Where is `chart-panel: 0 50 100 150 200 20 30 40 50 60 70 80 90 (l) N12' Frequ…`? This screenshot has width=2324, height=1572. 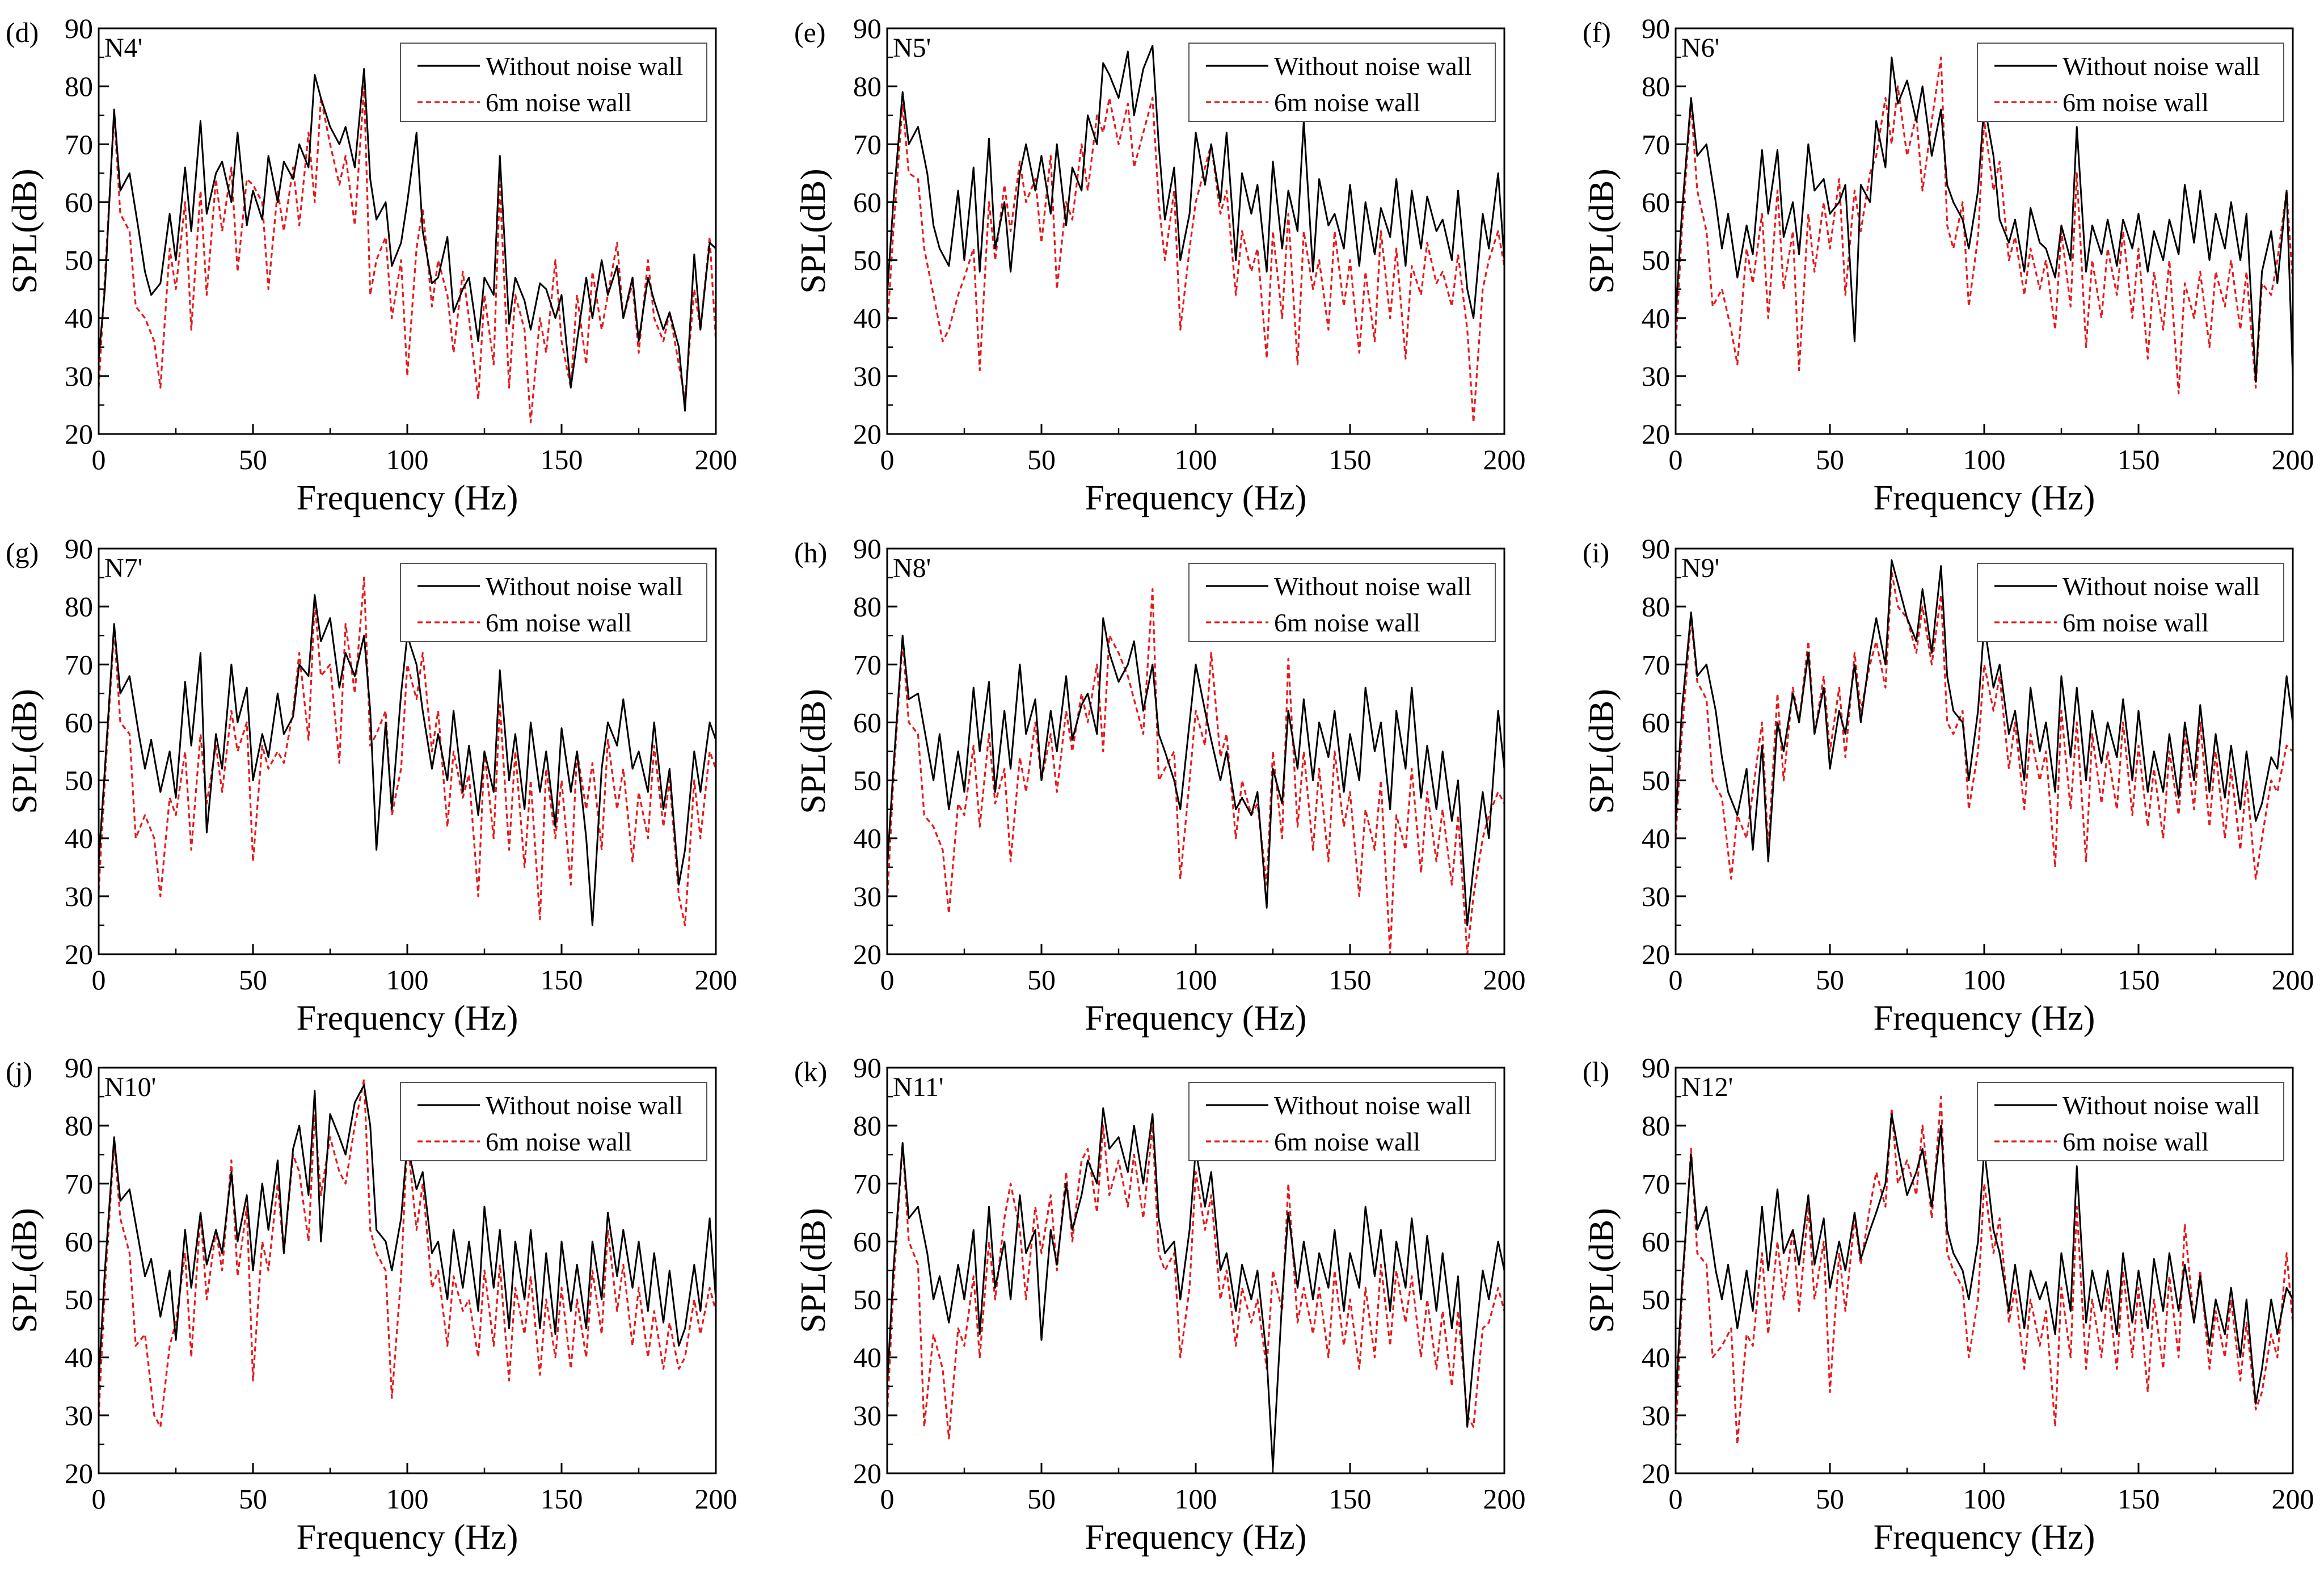 chart-panel: 0 50 100 150 200 20 30 40 50 60 70 80 90 (l) N12' Frequ… is located at coordinates (1948, 1305).